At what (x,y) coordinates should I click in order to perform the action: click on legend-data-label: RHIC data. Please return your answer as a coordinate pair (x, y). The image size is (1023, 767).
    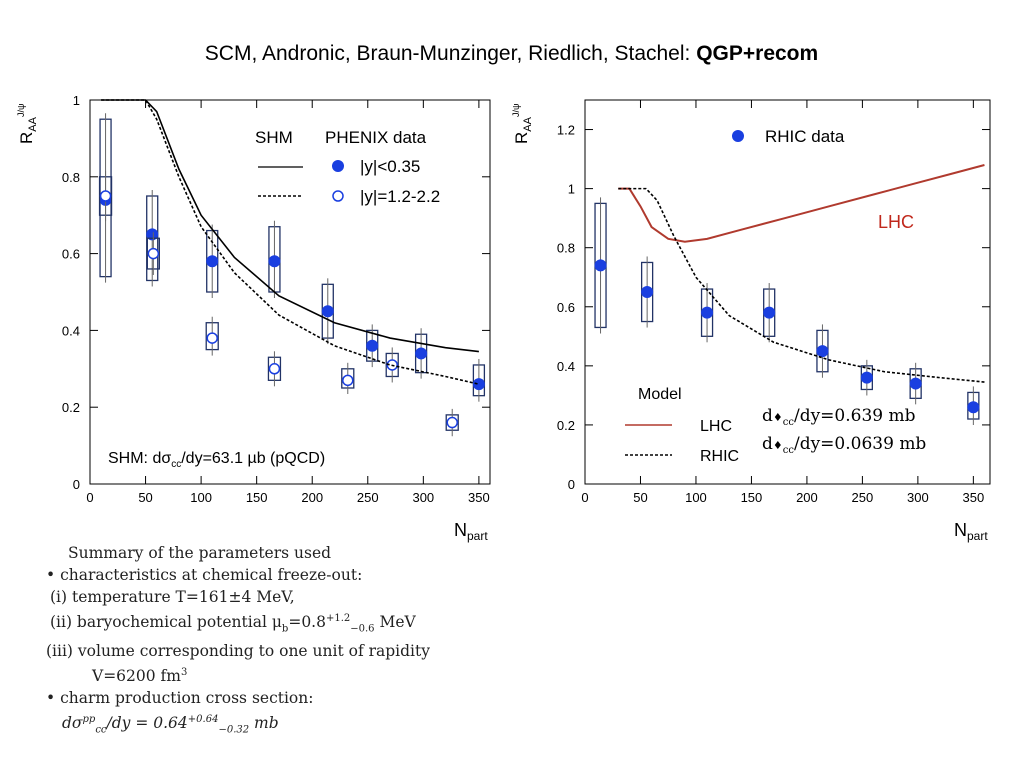
    Looking at the image, I should click on (805, 136).